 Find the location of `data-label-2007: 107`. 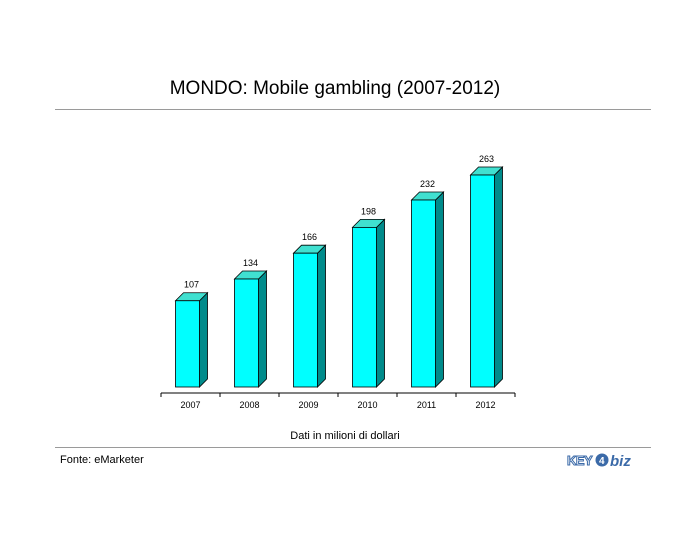

data-label-2007: 107 is located at coordinates (191, 285).